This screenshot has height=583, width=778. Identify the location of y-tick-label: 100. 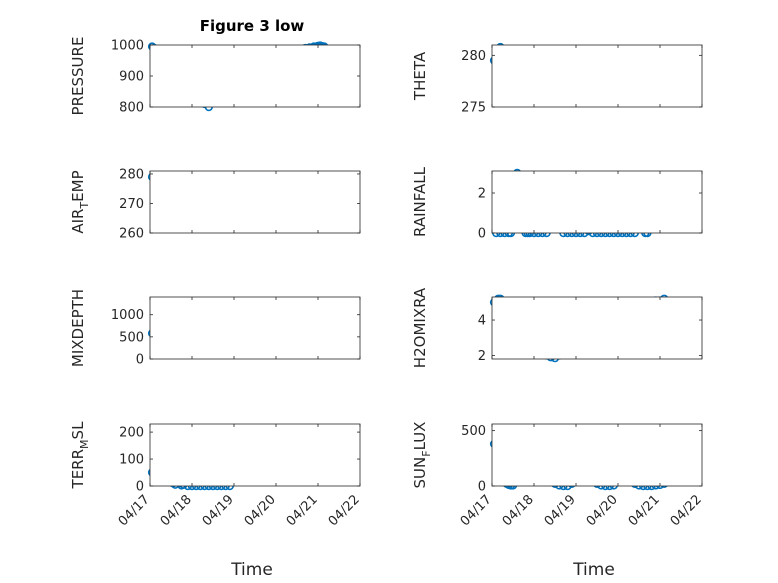
(131, 460).